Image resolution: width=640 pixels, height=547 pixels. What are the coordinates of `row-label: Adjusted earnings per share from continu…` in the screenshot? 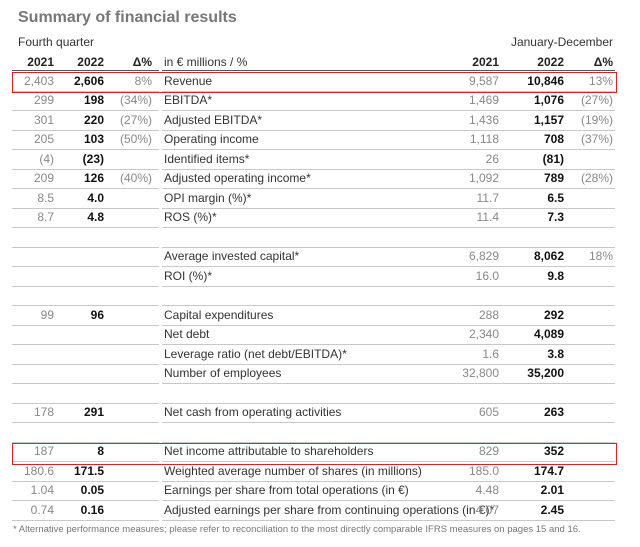 It's located at (329, 510).